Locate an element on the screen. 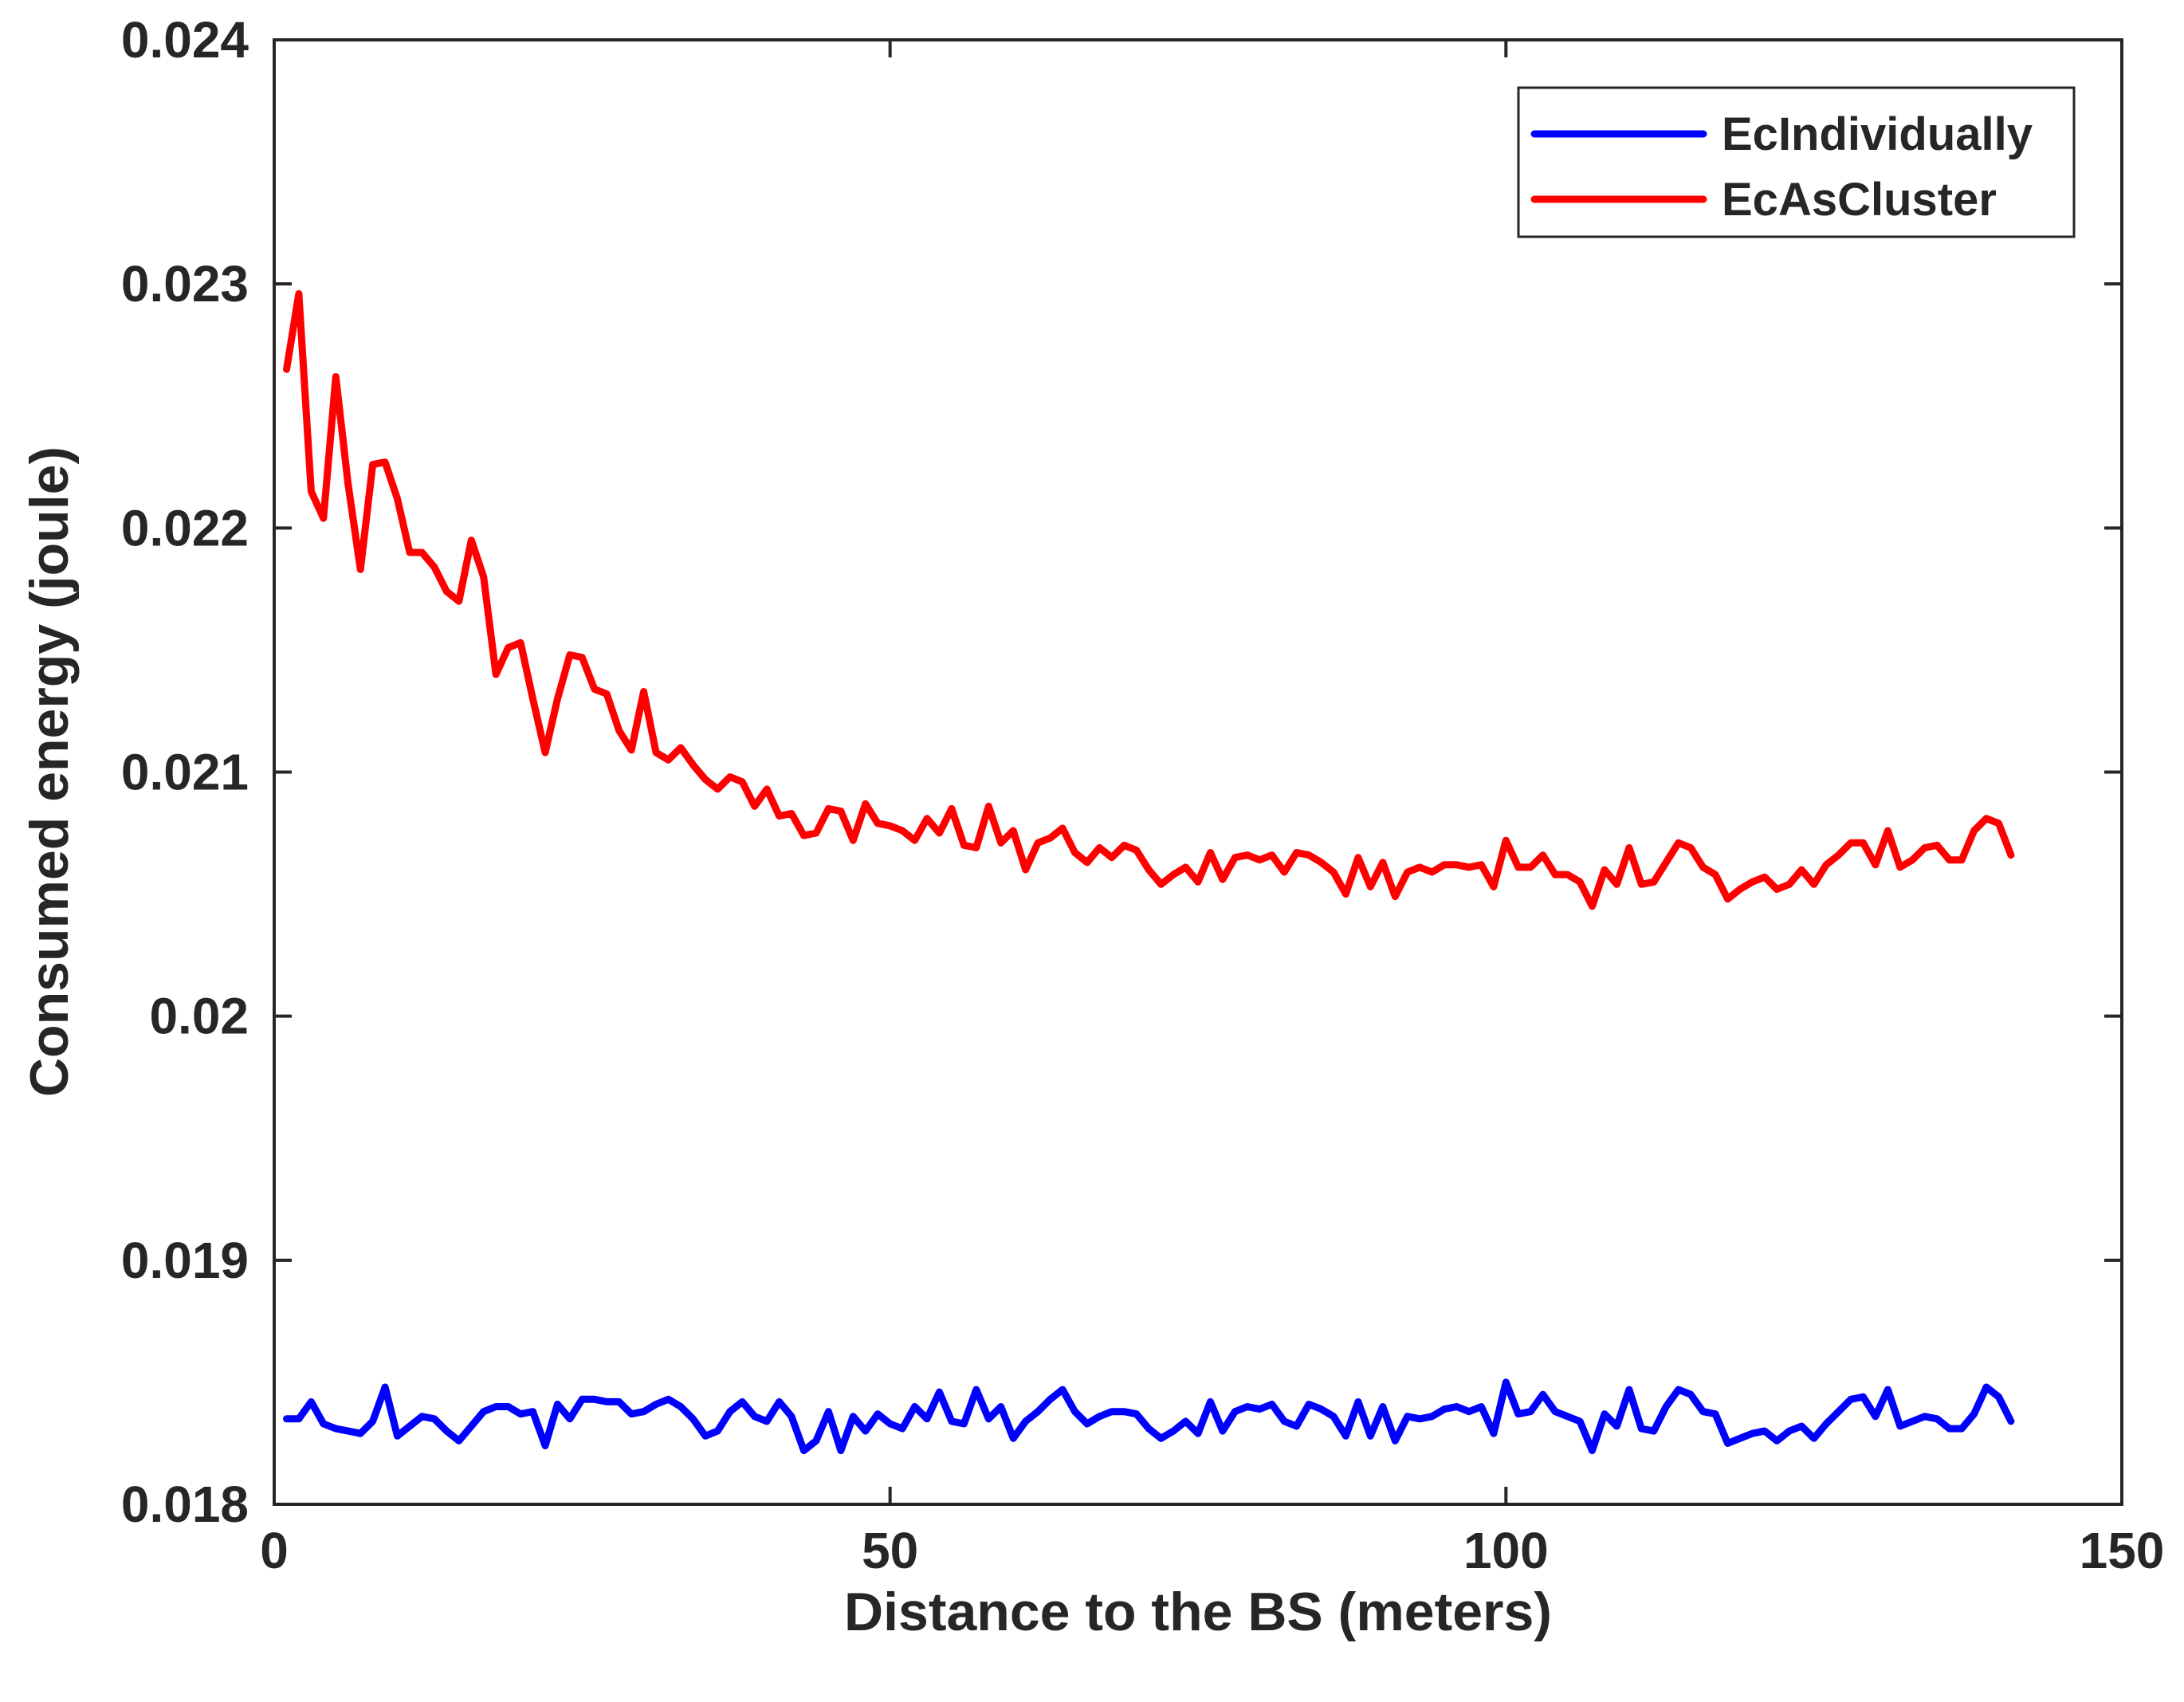 The image size is (2184, 1702). x-axis-title: Distance to the BS (meters) is located at coordinates (1198, 1612).